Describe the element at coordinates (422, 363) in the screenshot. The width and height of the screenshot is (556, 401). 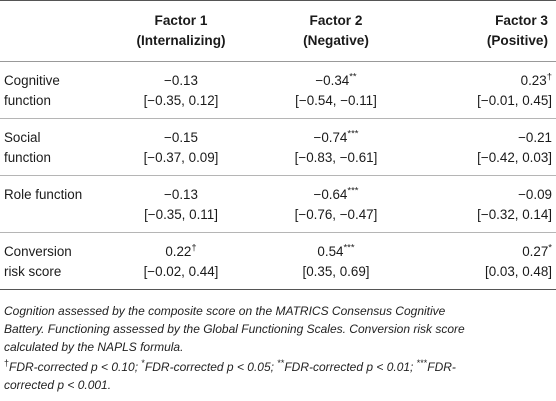
I see `footnote-mark: ***` at that location.